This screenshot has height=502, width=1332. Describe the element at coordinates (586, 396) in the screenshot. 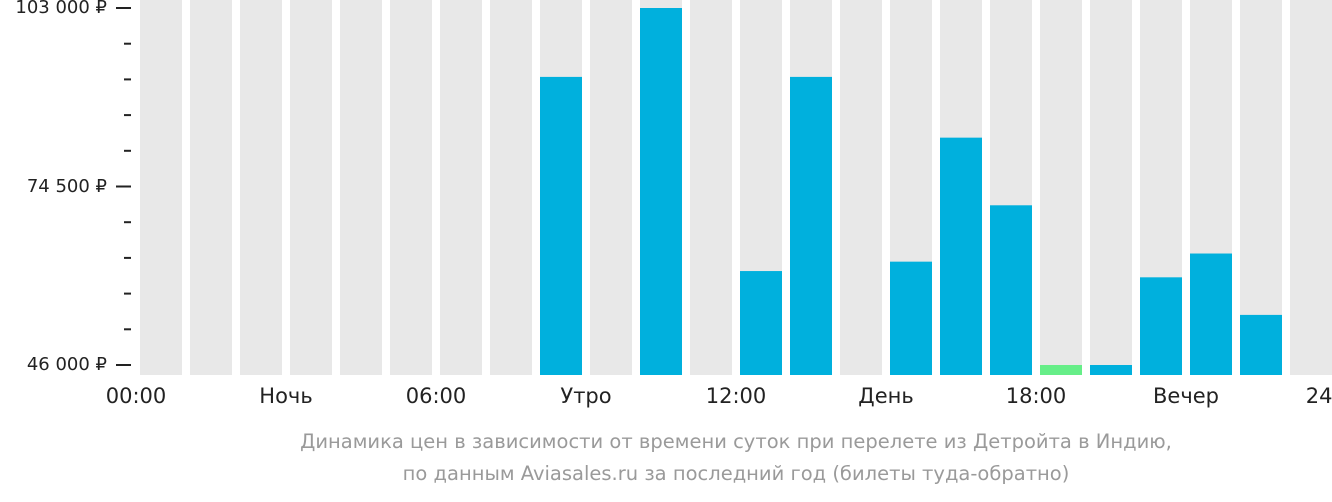

I see `x-axis-label: Утро` at that location.